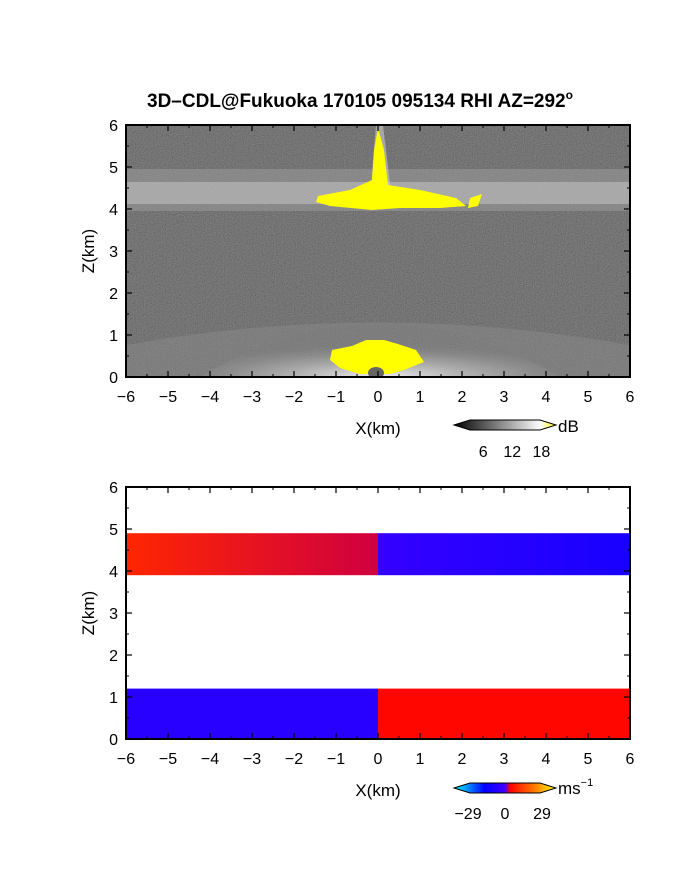 The height and width of the screenshot is (880, 680). Describe the element at coordinates (377, 428) in the screenshot. I see `reflectivity-xlabel: X(km)` at that location.